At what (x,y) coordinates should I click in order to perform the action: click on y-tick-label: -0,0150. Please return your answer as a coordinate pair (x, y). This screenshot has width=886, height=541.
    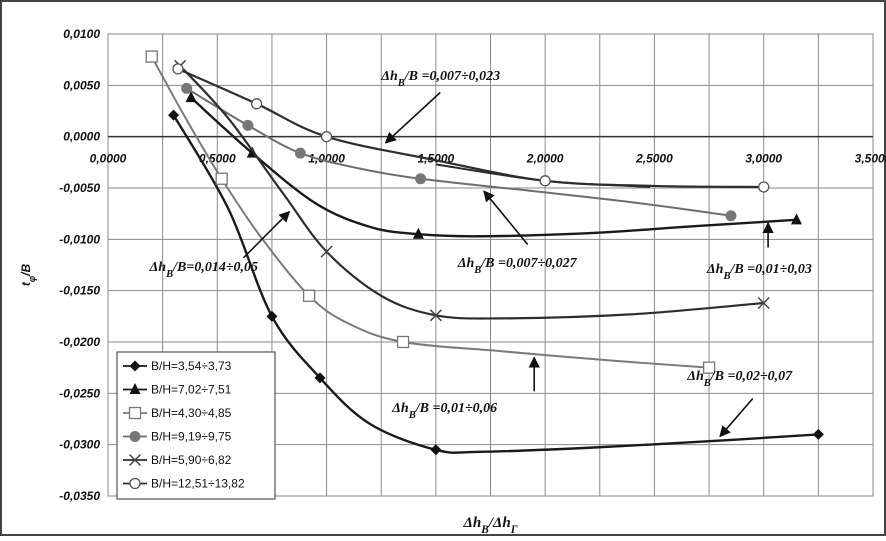
    Looking at the image, I should click on (79, 291).